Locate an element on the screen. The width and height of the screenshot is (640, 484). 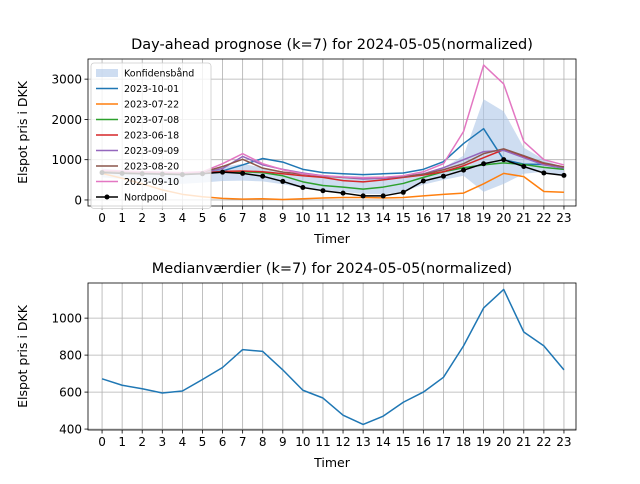
legend-label: 2023-09-10 is located at coordinates (151, 182).